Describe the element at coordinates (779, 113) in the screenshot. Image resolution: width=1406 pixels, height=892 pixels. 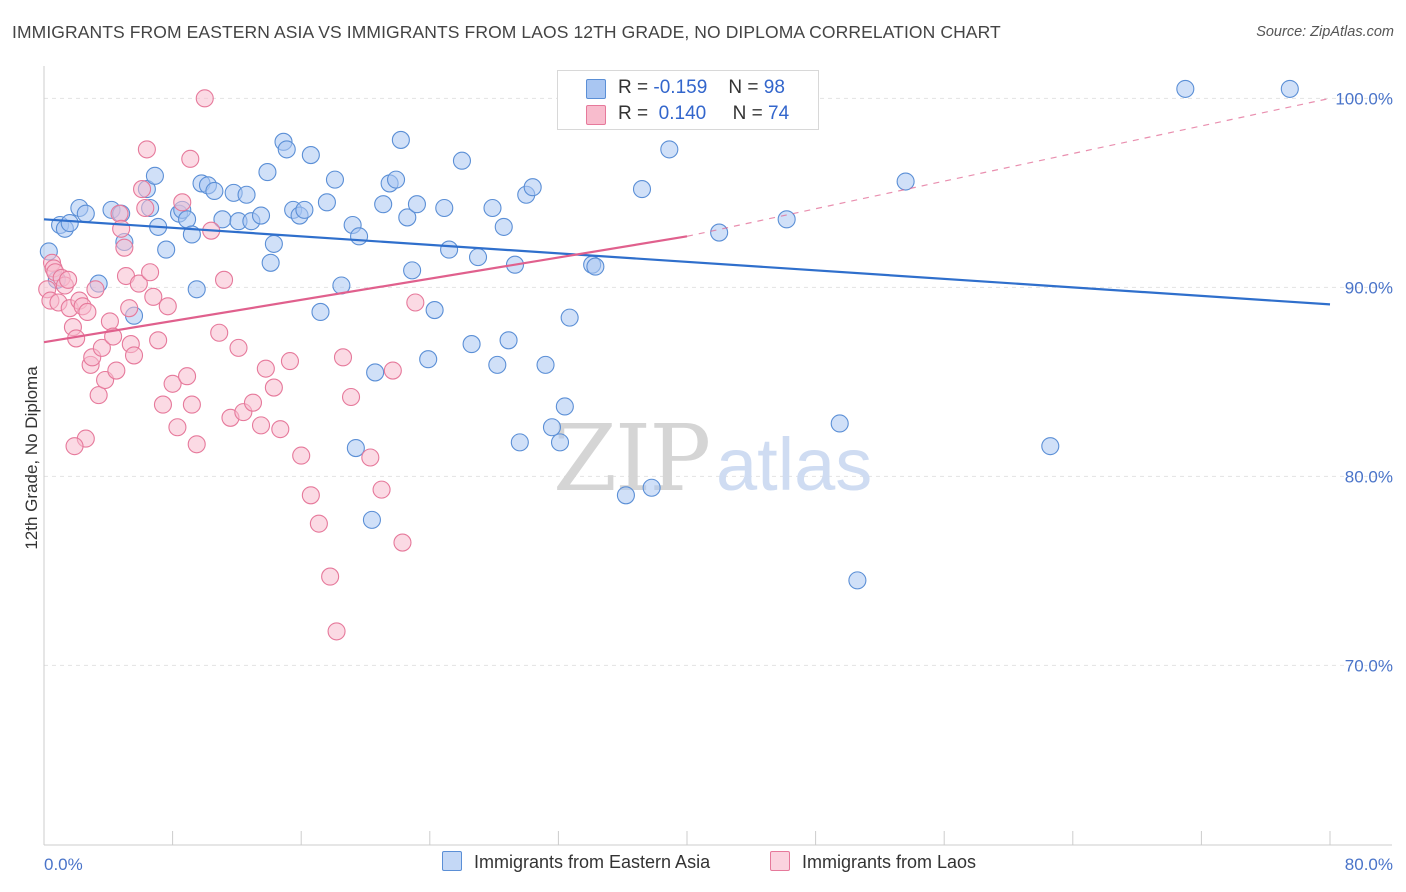
I see `n-value: 74` at that location.